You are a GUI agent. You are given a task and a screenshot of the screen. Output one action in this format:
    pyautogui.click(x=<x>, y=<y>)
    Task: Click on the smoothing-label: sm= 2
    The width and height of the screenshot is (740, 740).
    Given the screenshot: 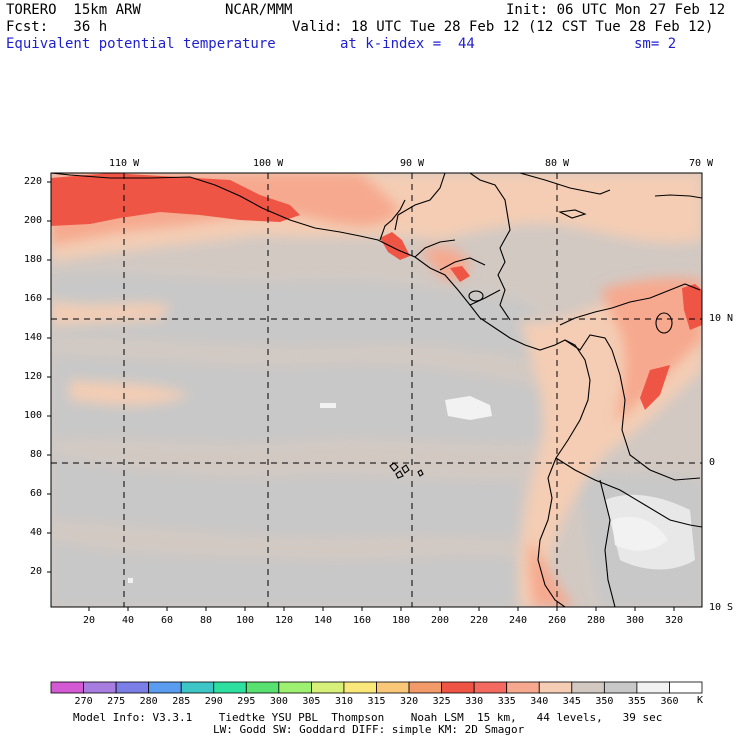 What is the action you would take?
    pyautogui.click(x=655, y=44)
    